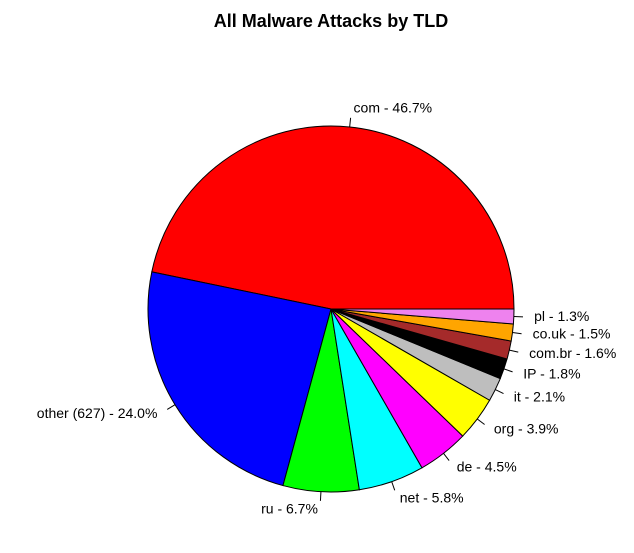 The image size is (634, 553). What do you see at coordinates (539, 396) in the screenshot?
I see `slice-label: it - 2.1%` at bounding box center [539, 396].